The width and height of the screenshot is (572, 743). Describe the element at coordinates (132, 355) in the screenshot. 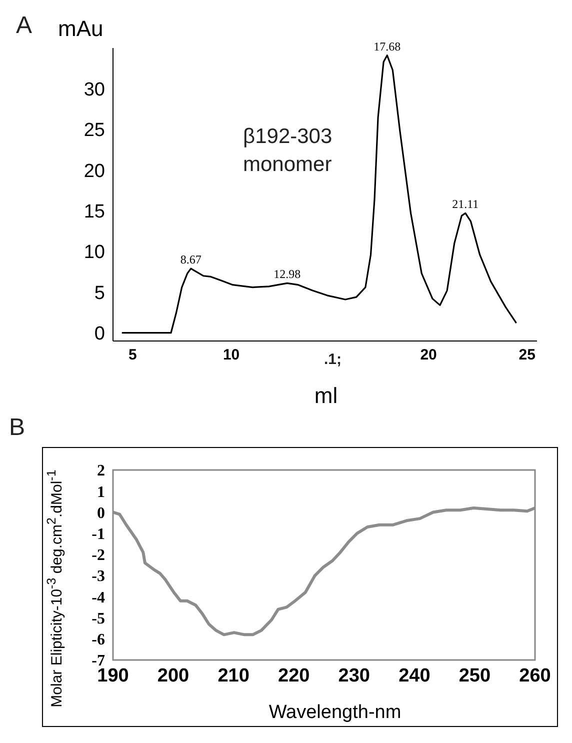

I see `x-tick-label: 5` at that location.